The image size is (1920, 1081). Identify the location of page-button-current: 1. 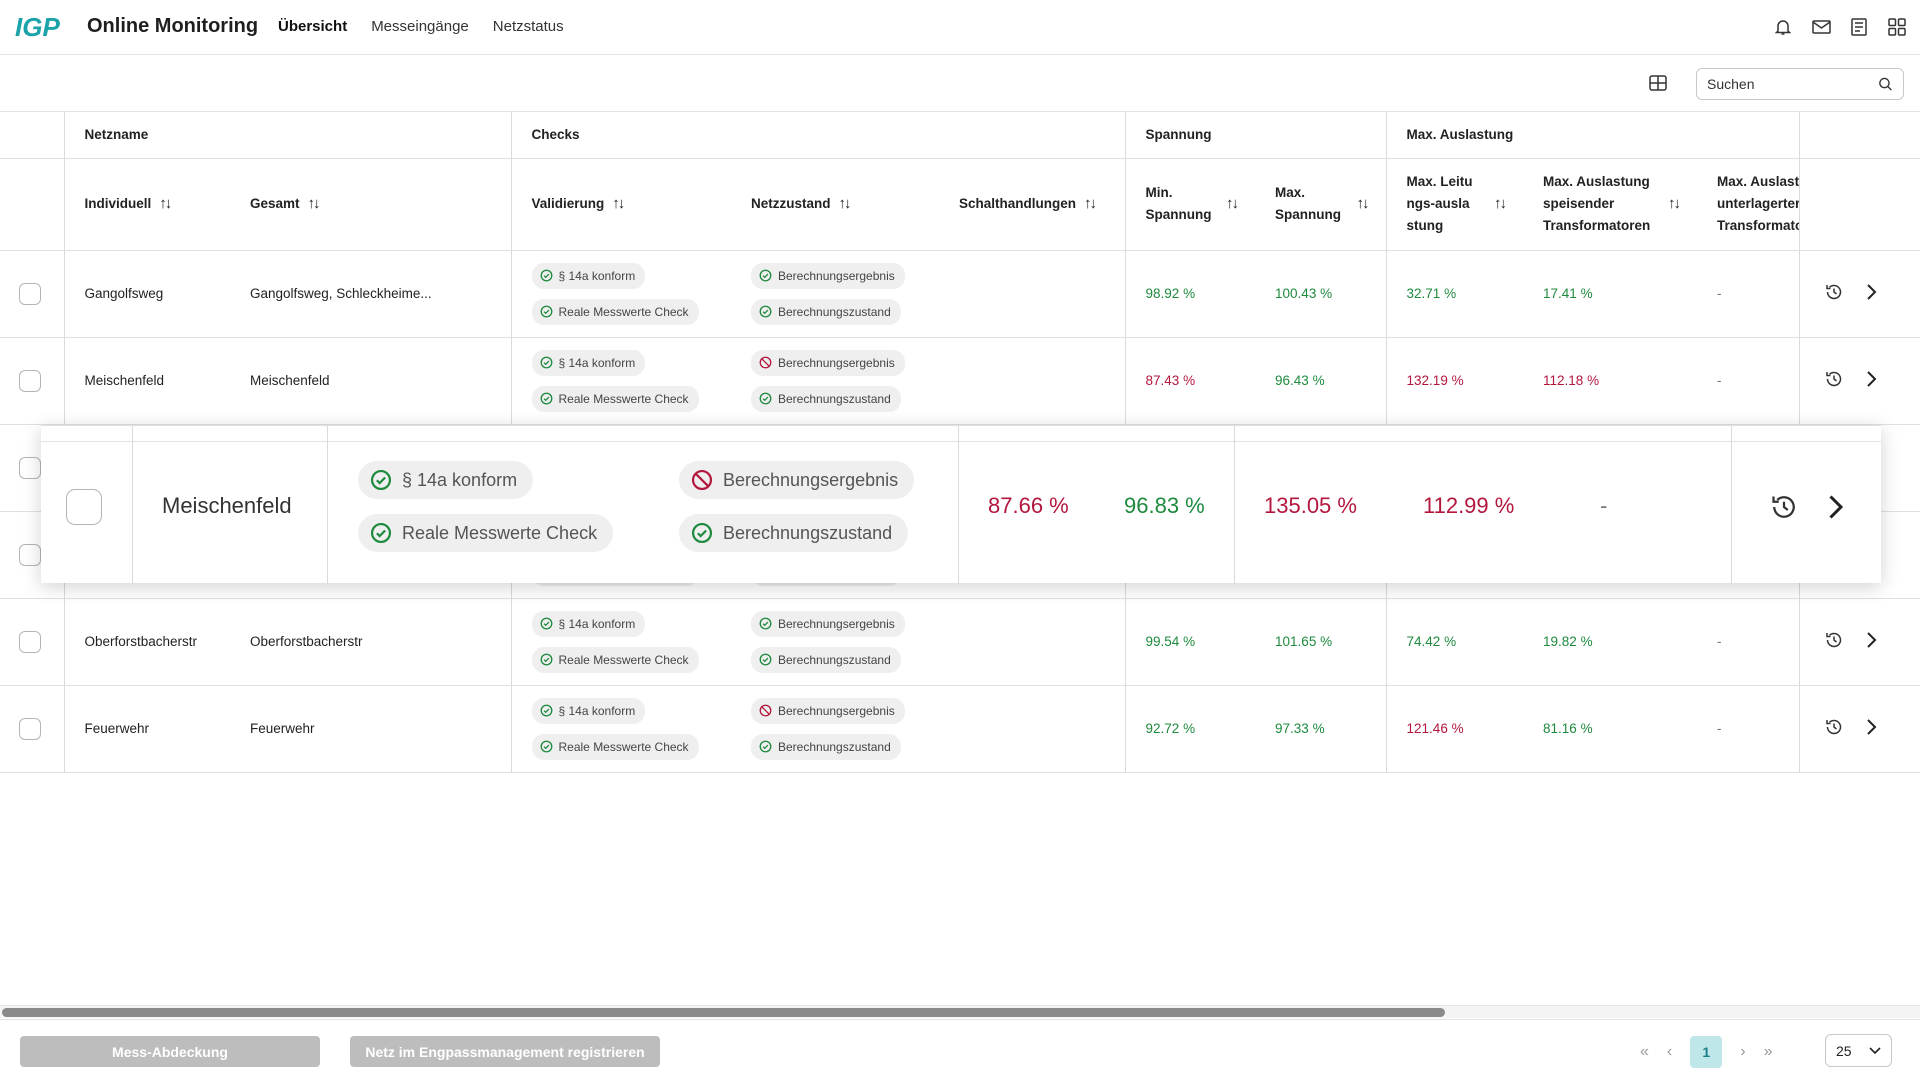
(1706, 1052).